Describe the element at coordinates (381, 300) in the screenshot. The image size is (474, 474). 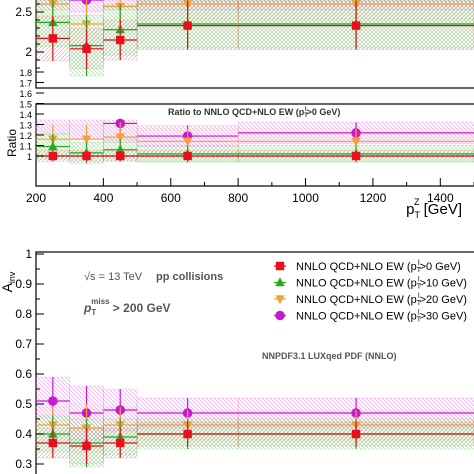
I see `legend-label-nnlo_pt20: NNLO QCD+NLO EW (pTl>20 GeV)` at that location.